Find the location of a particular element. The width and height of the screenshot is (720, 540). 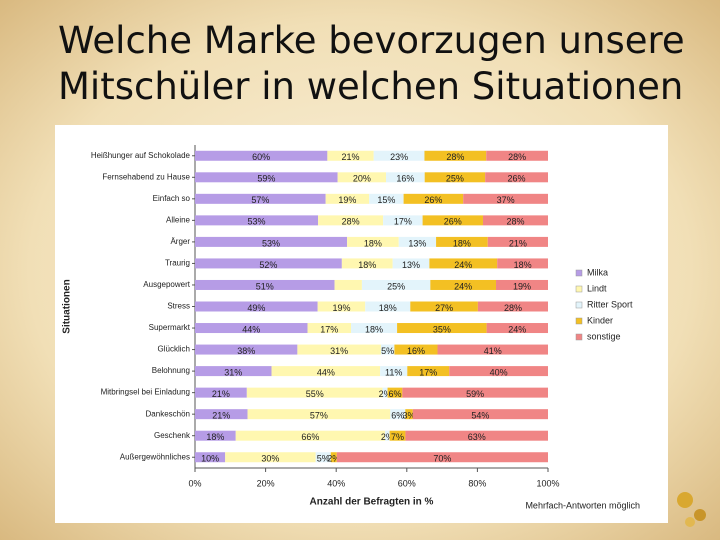

value-label: 17% is located at coordinates (428, 372).